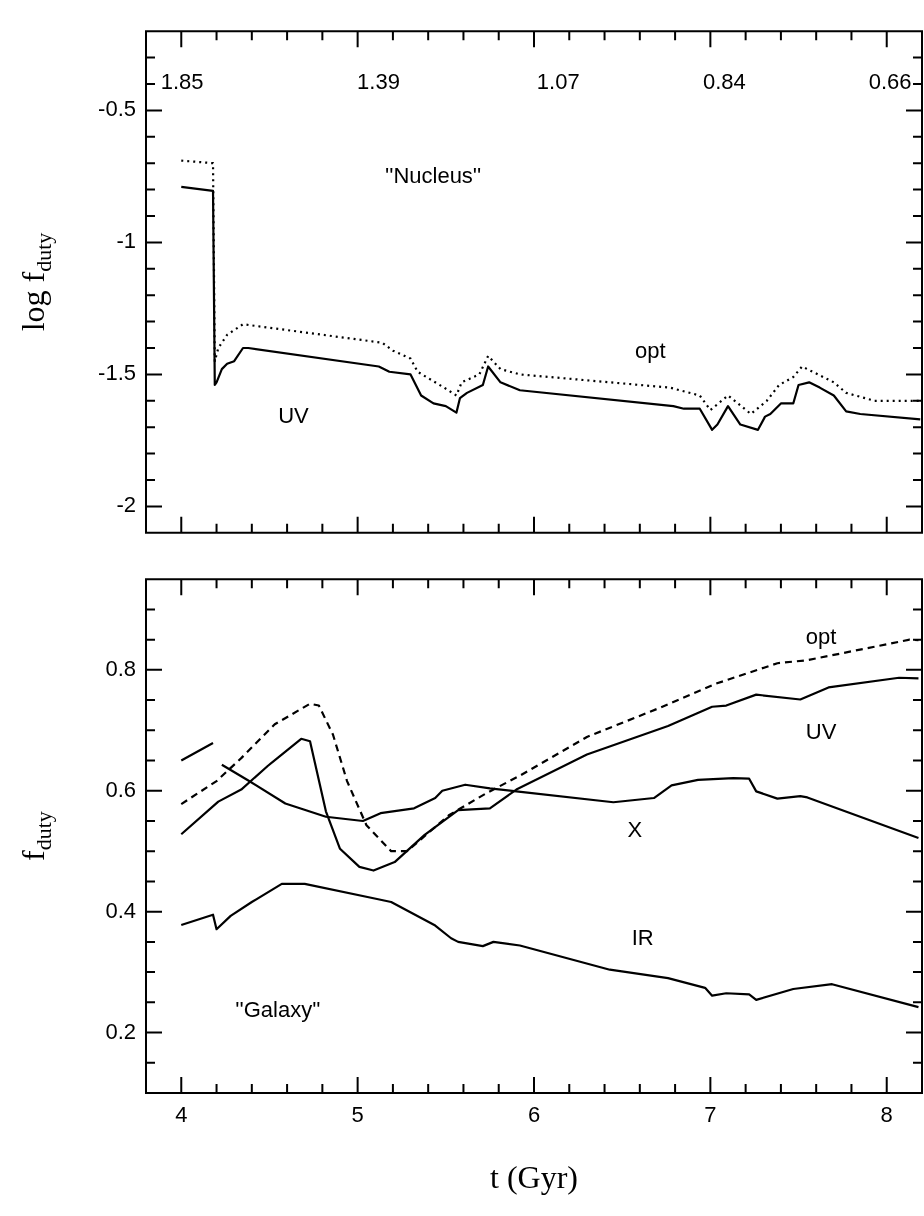 The image size is (924, 1216). Describe the element at coordinates (821, 732) in the screenshot. I see `series-label: UV` at that location.